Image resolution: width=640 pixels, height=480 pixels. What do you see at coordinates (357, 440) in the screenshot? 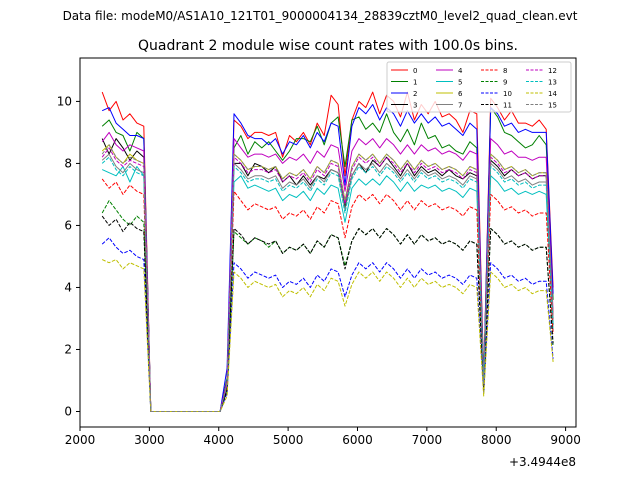
I see `x-tick-label: 6000` at bounding box center [357, 440].